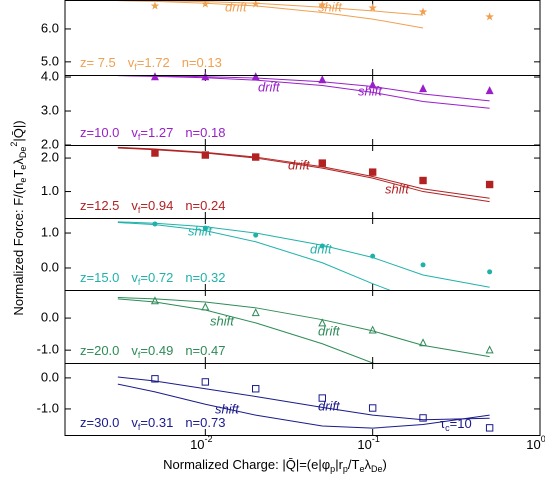 The width and height of the screenshot is (545, 484). Describe the element at coordinates (50, 156) in the screenshot. I see `y-tick-label: 2.0` at that location.